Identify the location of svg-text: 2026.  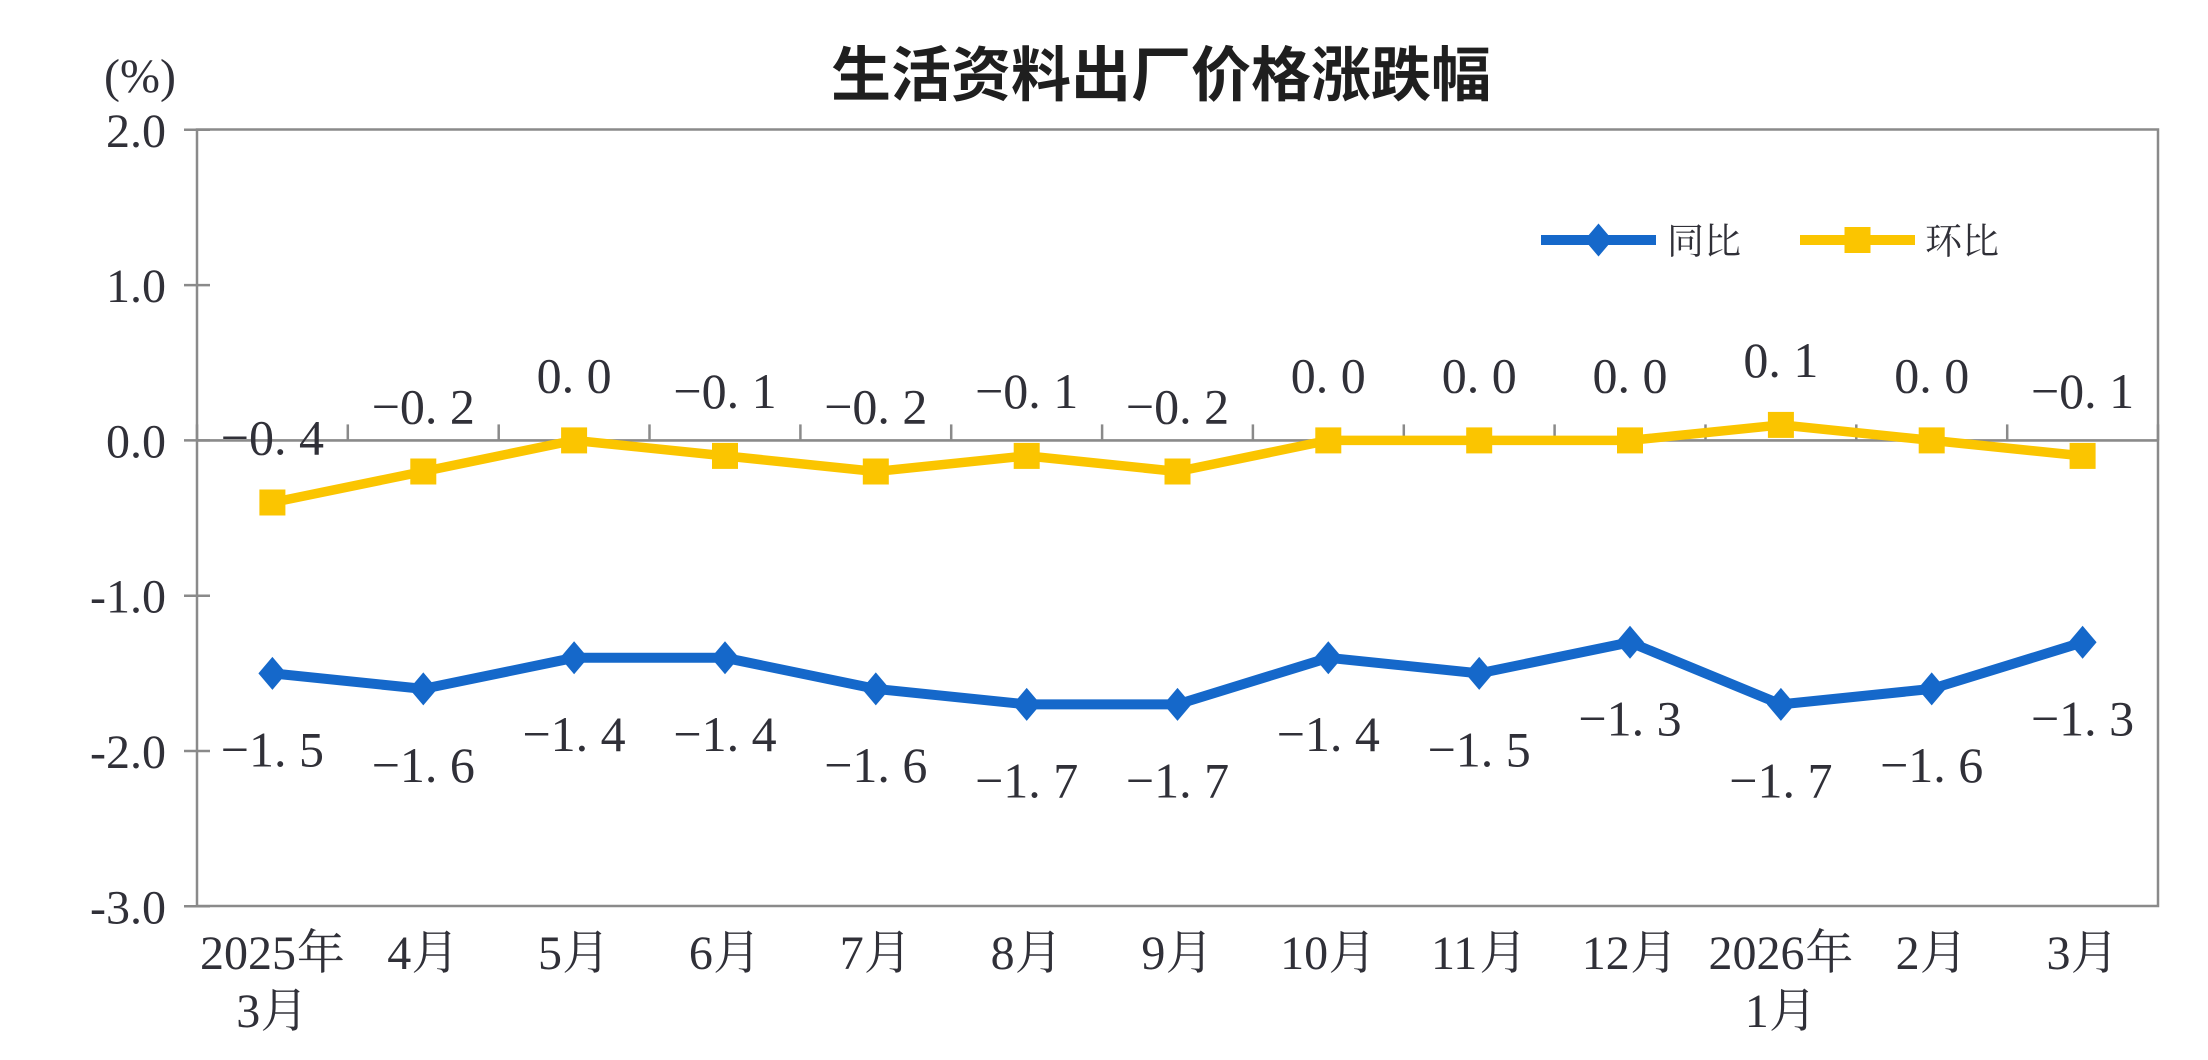
(1757, 953).